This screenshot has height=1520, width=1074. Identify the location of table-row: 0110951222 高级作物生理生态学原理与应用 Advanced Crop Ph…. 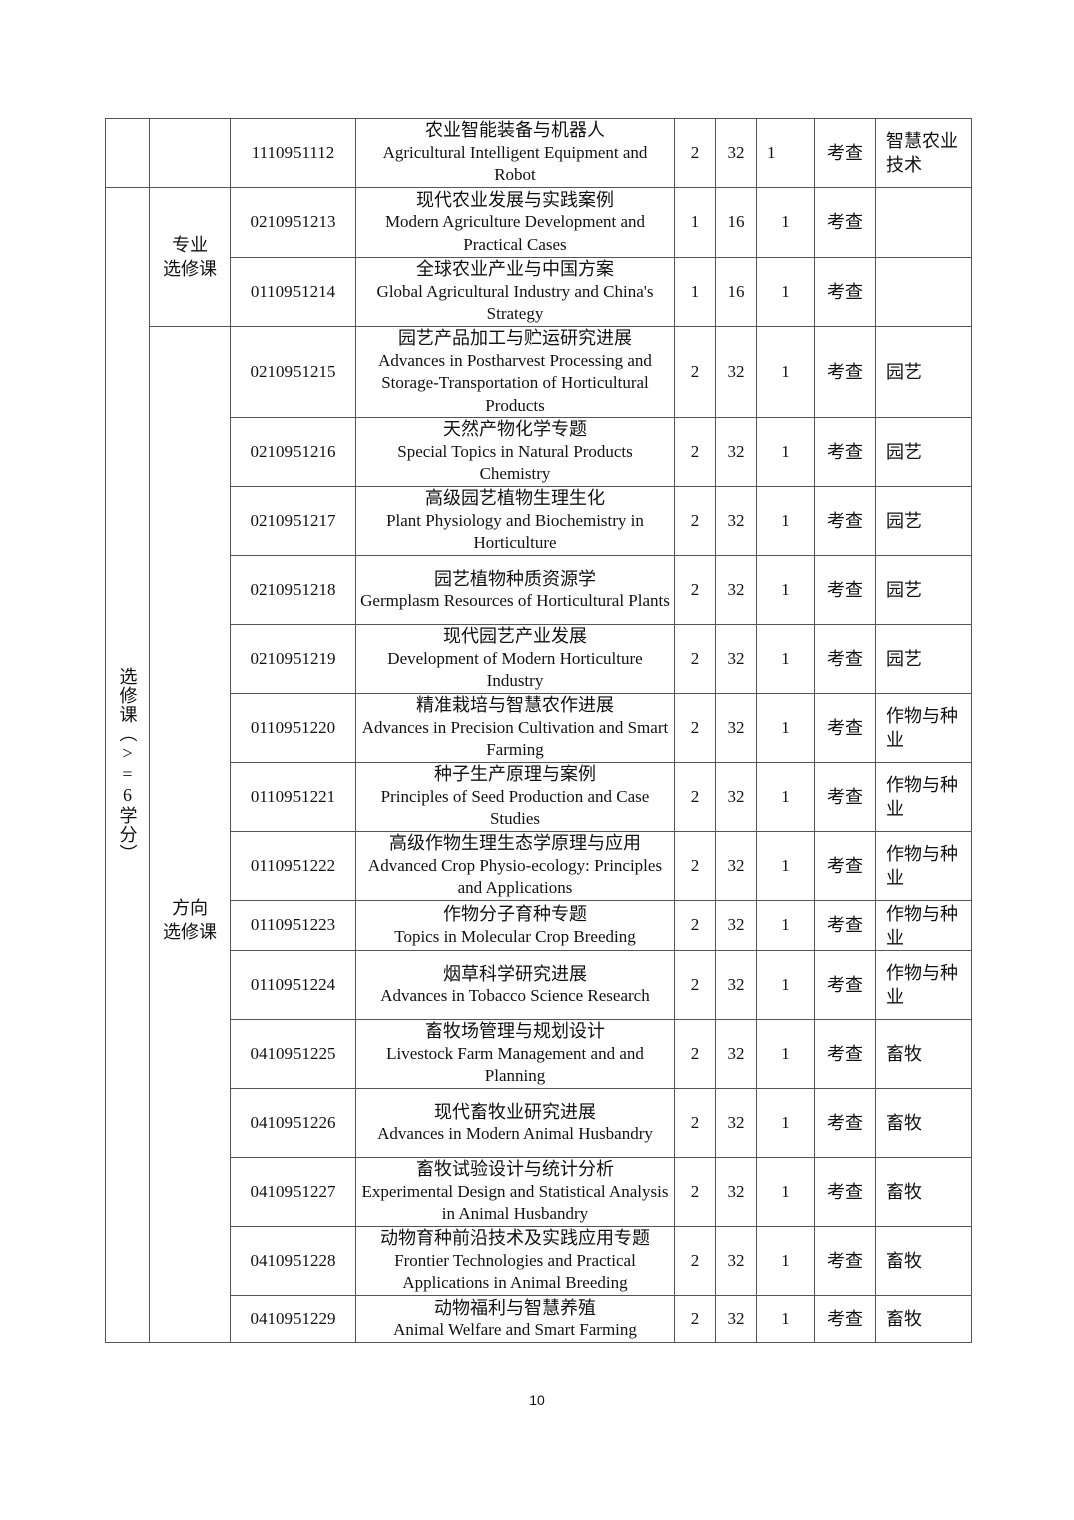
(539, 866).